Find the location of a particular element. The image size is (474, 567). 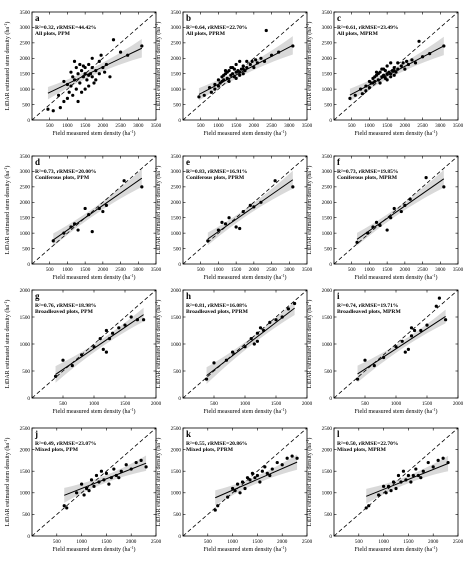

subset-label: All plots, PPRM is located at coordinates (206, 34).